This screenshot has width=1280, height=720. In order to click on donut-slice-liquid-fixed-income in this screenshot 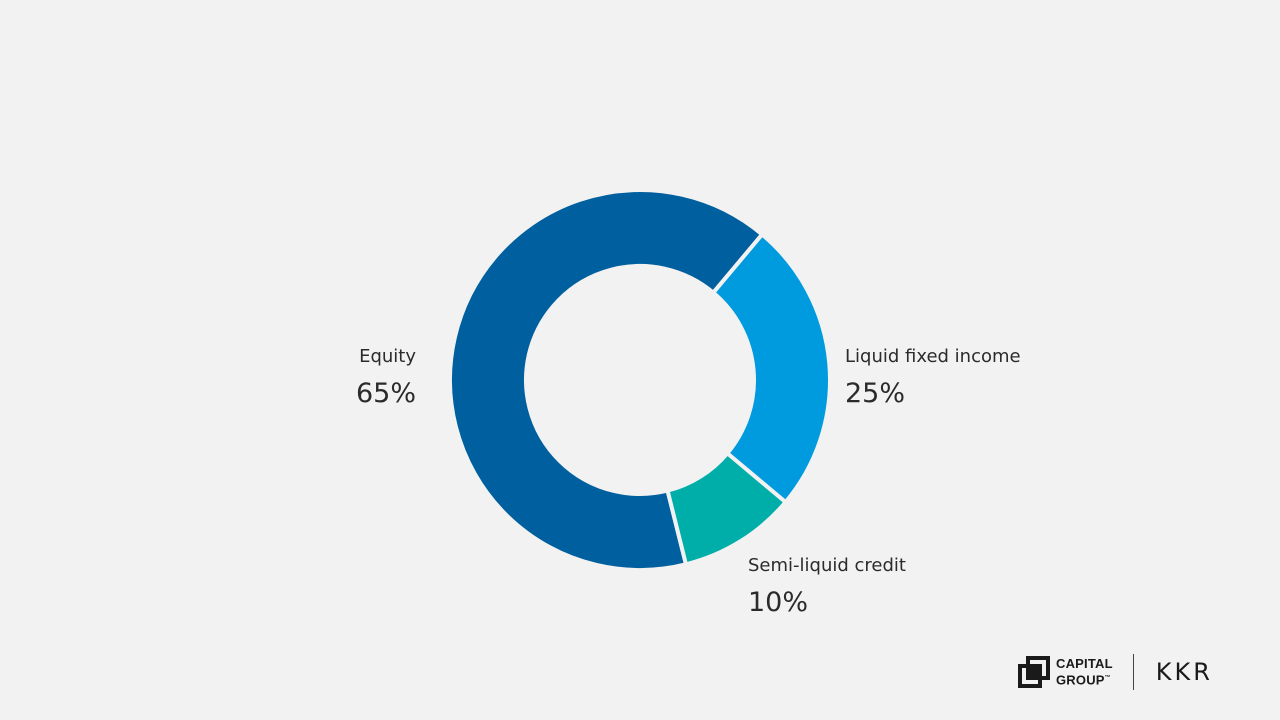, I will do `click(771, 368)`.